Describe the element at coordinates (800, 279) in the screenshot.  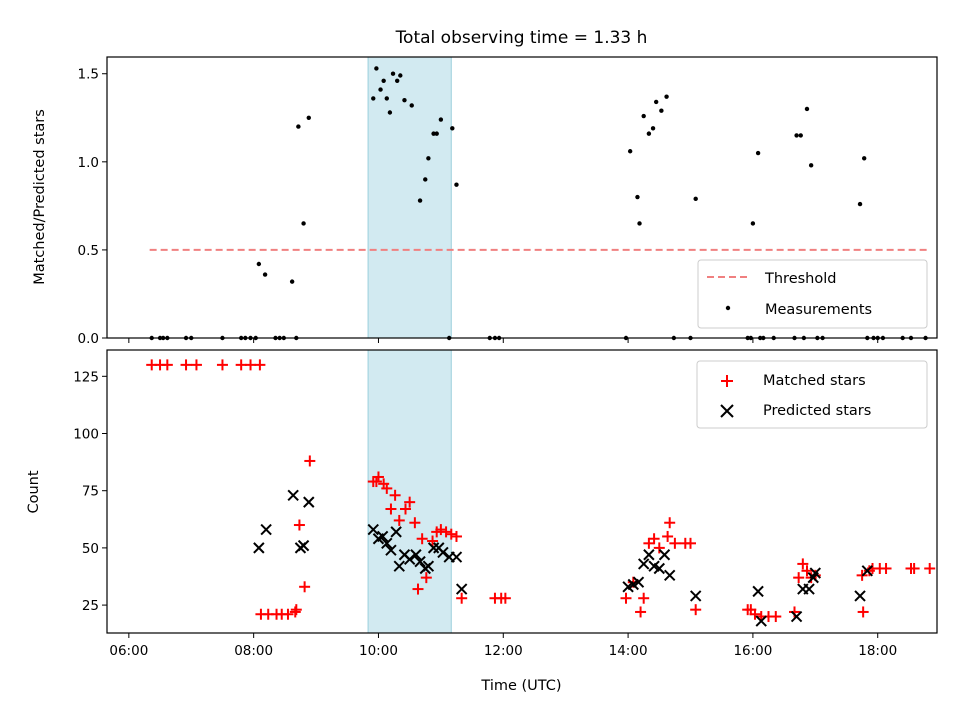
I see `legend-threshold-label: Threshold` at that location.